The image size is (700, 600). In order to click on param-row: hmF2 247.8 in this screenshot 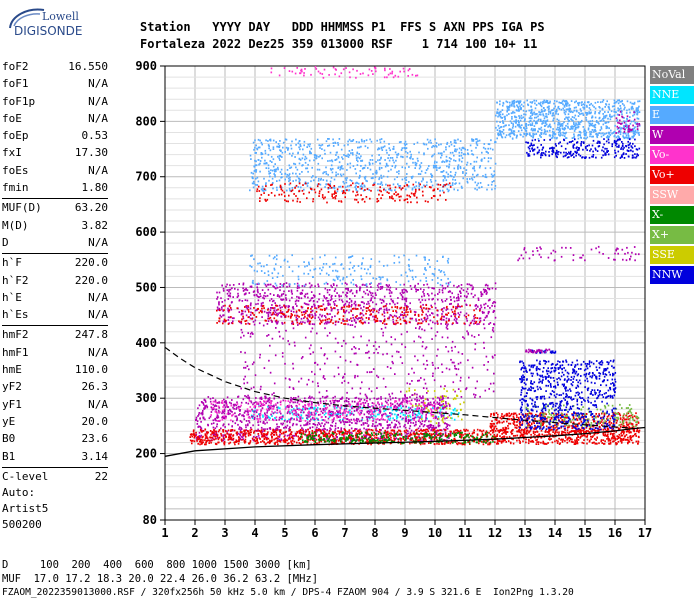, I will do `click(55, 336)`.